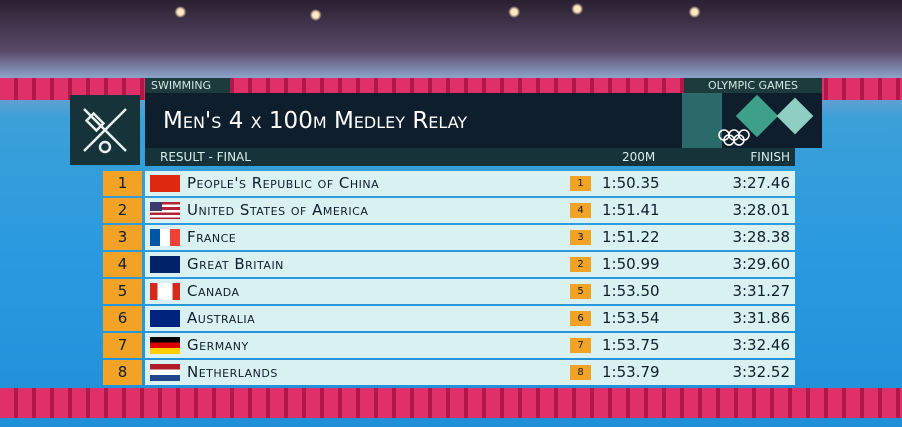  What do you see at coordinates (221, 318) in the screenshot?
I see `country-name: Australia` at bounding box center [221, 318].